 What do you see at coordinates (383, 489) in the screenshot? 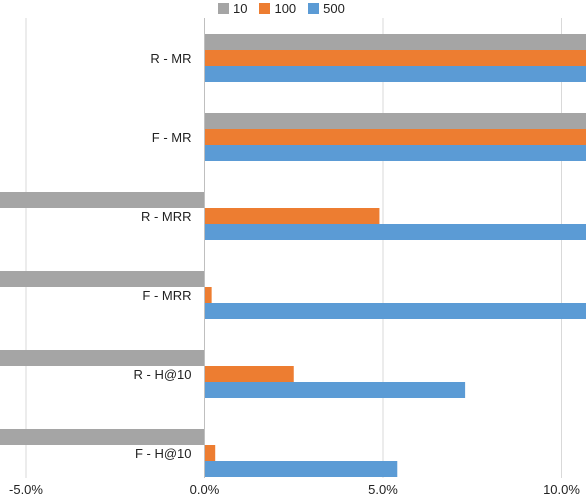
I see `x-tick-label: 5.0%` at bounding box center [383, 489].